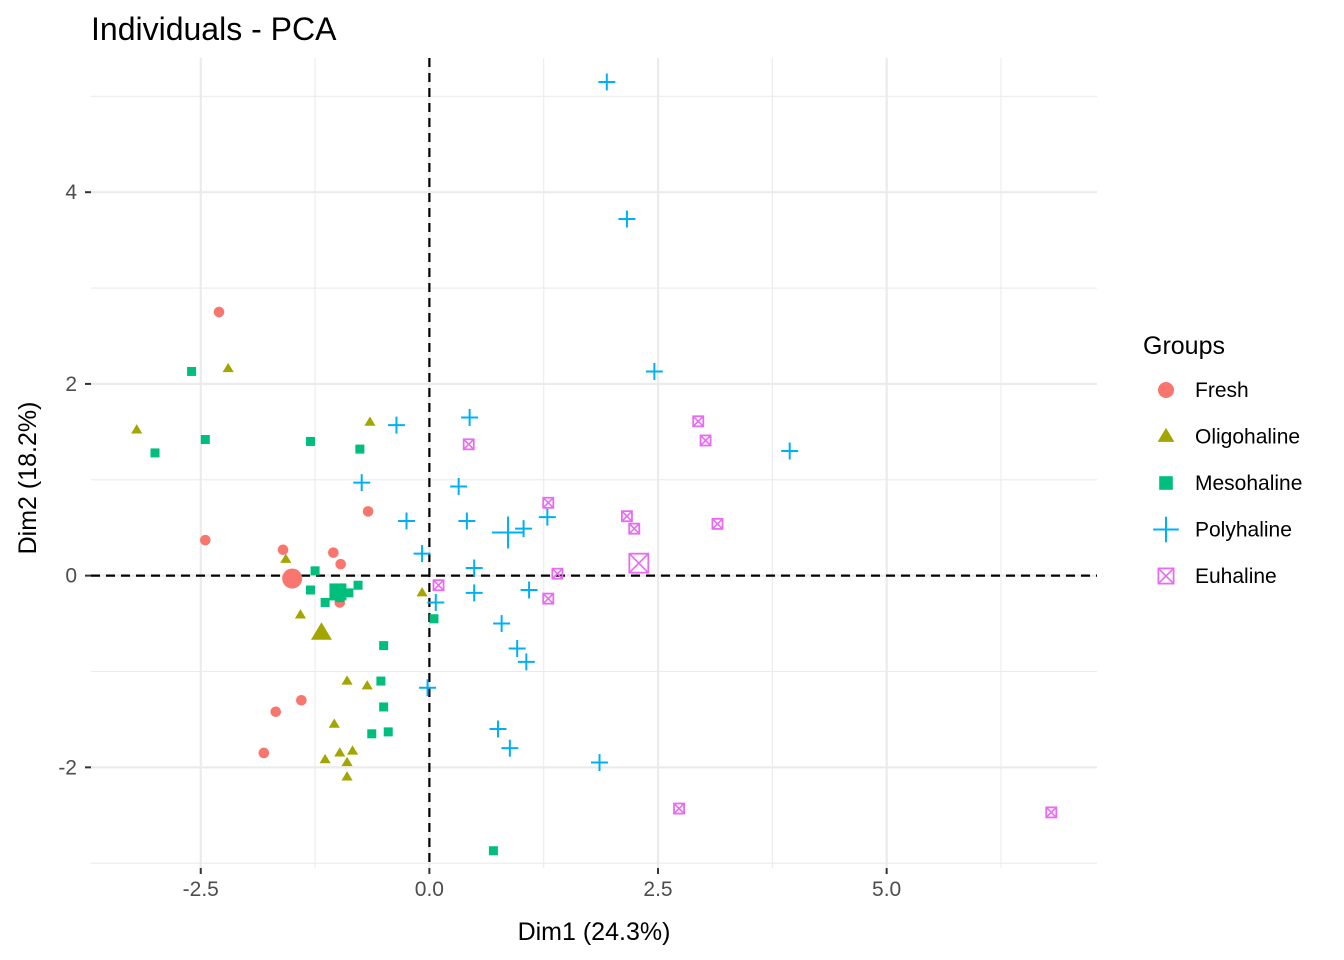 The width and height of the screenshot is (1344, 960). I want to click on centroid-mesohaline, so click(338, 592).